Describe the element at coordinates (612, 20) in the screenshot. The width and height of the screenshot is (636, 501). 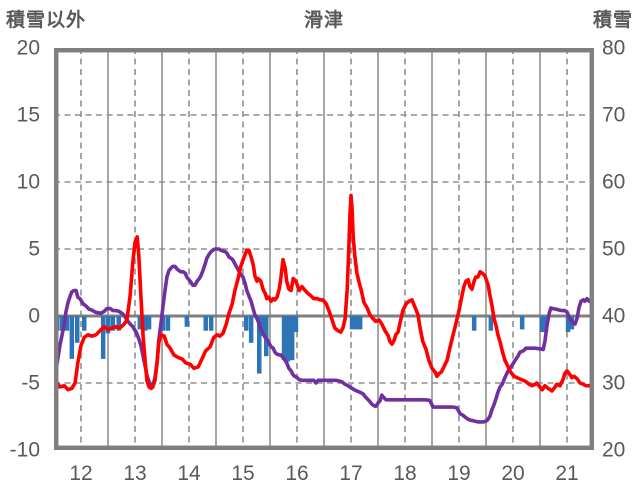
I see `right-axis-title: 積雪` at that location.